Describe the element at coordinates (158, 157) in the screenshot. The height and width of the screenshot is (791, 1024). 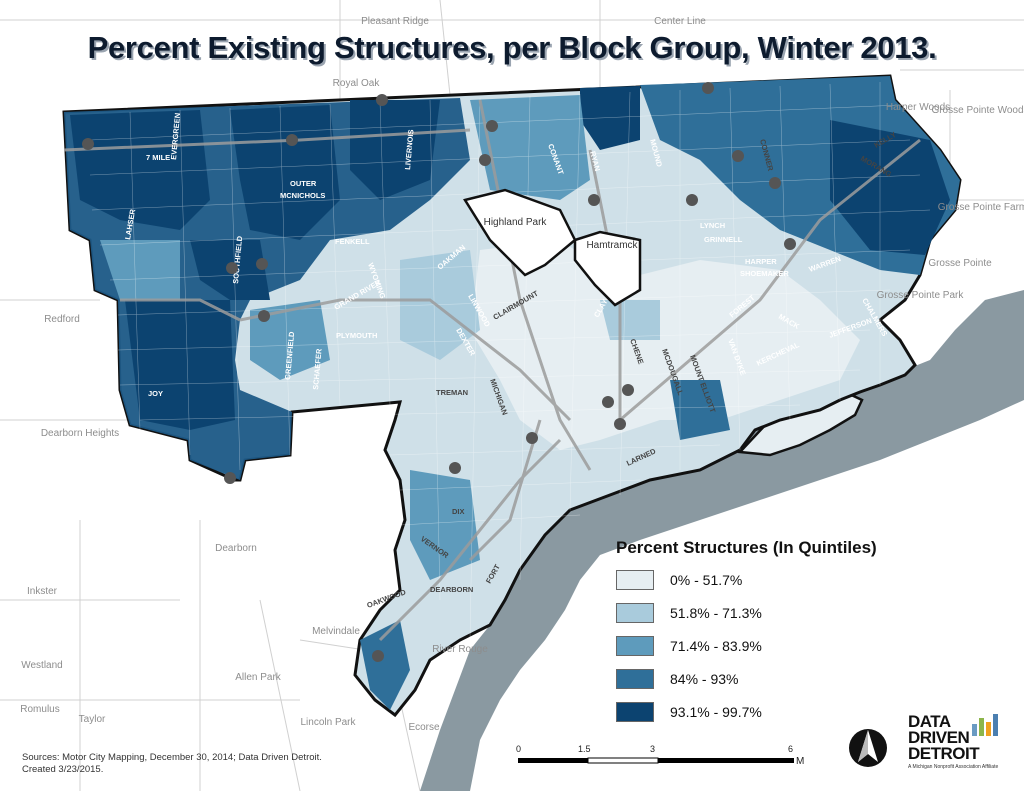
I see `svg-text: 7 MILE` at that location.